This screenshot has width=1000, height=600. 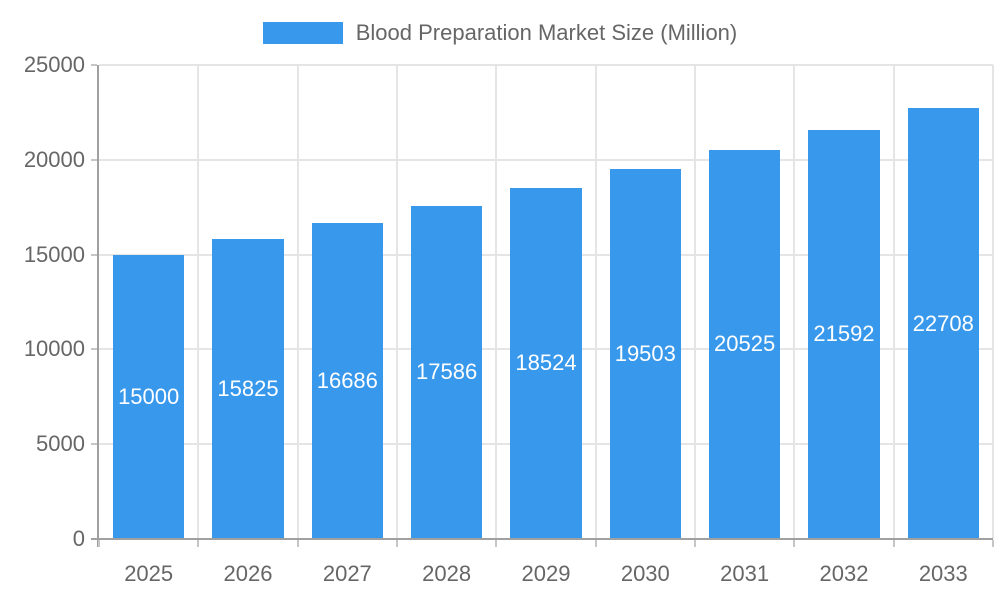 What do you see at coordinates (542, 539) in the screenshot?
I see `x-axis-line` at bounding box center [542, 539].